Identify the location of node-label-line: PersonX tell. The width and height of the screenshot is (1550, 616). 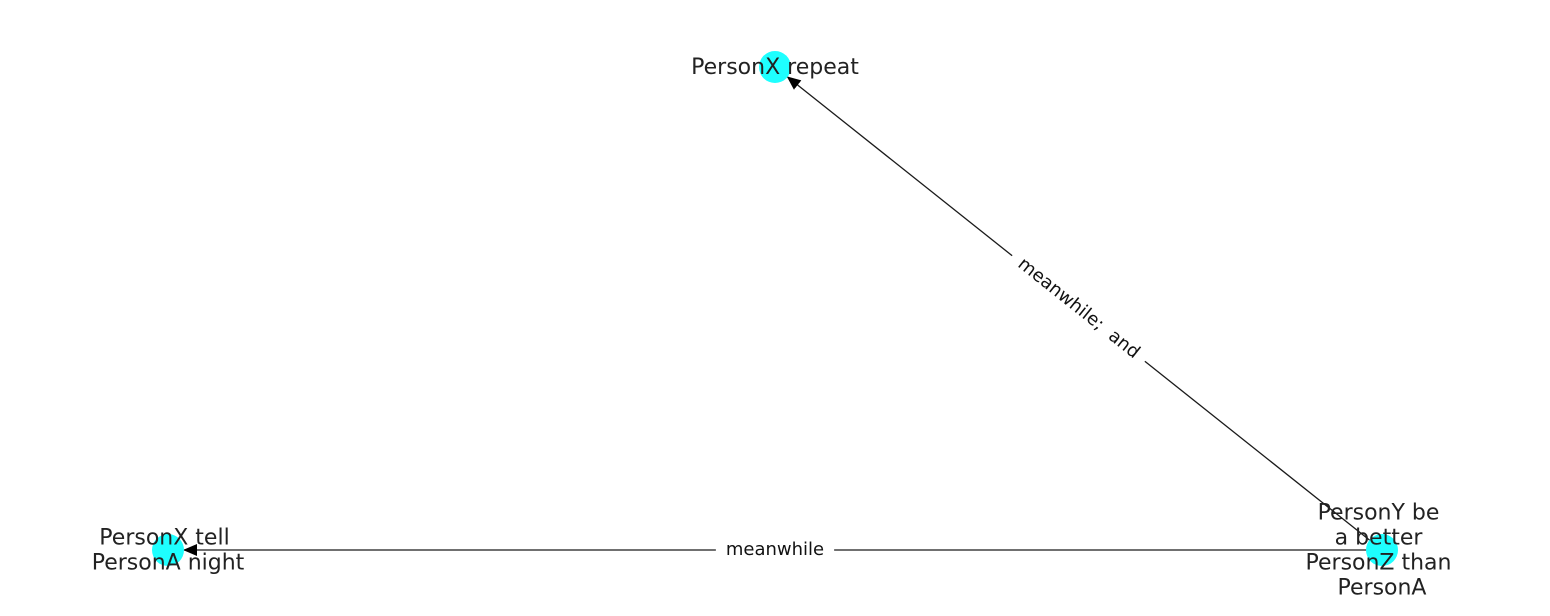
(164, 538).